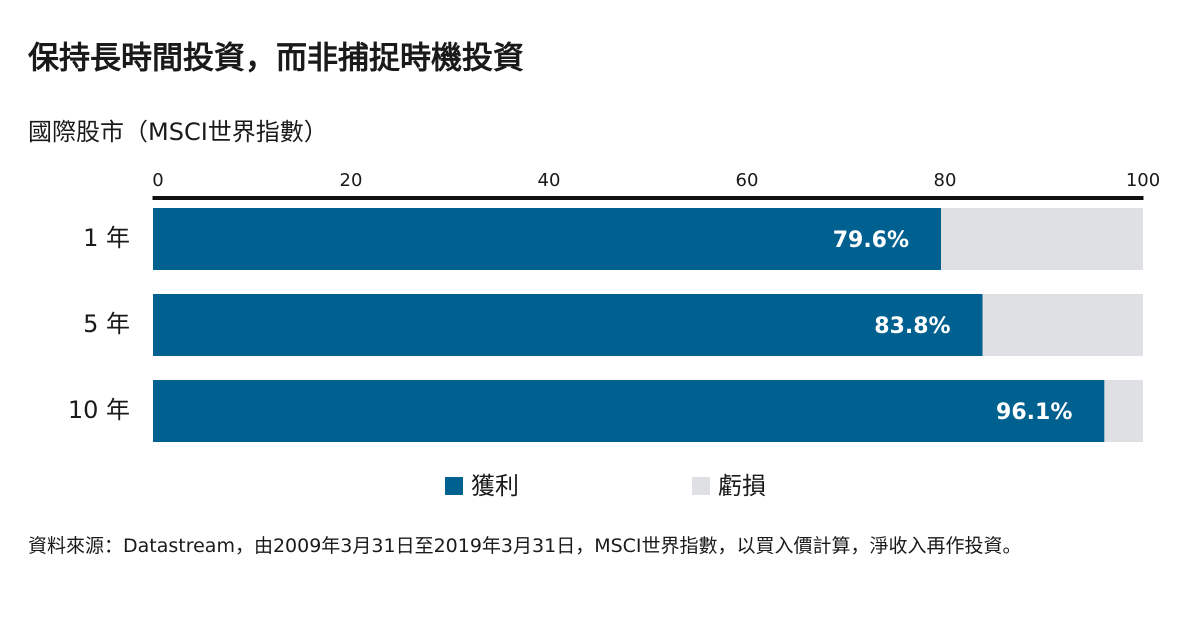 The height and width of the screenshot is (620, 1200). Describe the element at coordinates (106, 324) in the screenshot. I see `y-tick-label: 5 年` at that location.